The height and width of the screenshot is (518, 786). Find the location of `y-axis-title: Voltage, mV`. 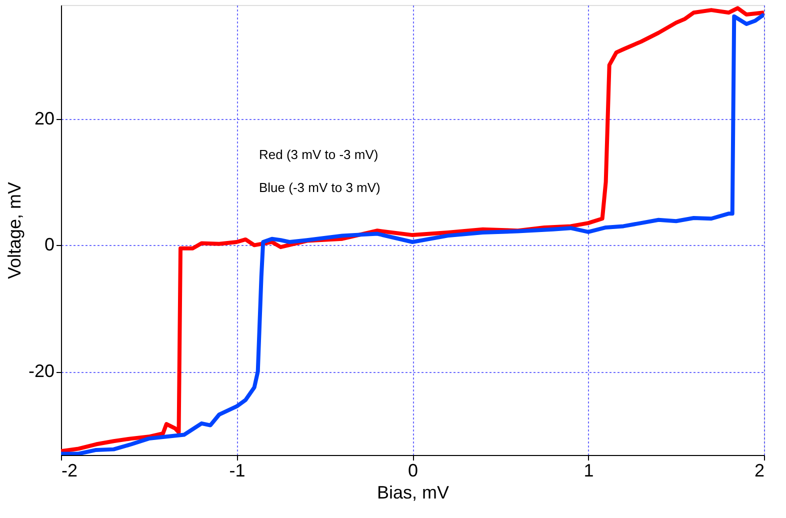

y-axis-title: Voltage, mV is located at coordinates (14, 231).